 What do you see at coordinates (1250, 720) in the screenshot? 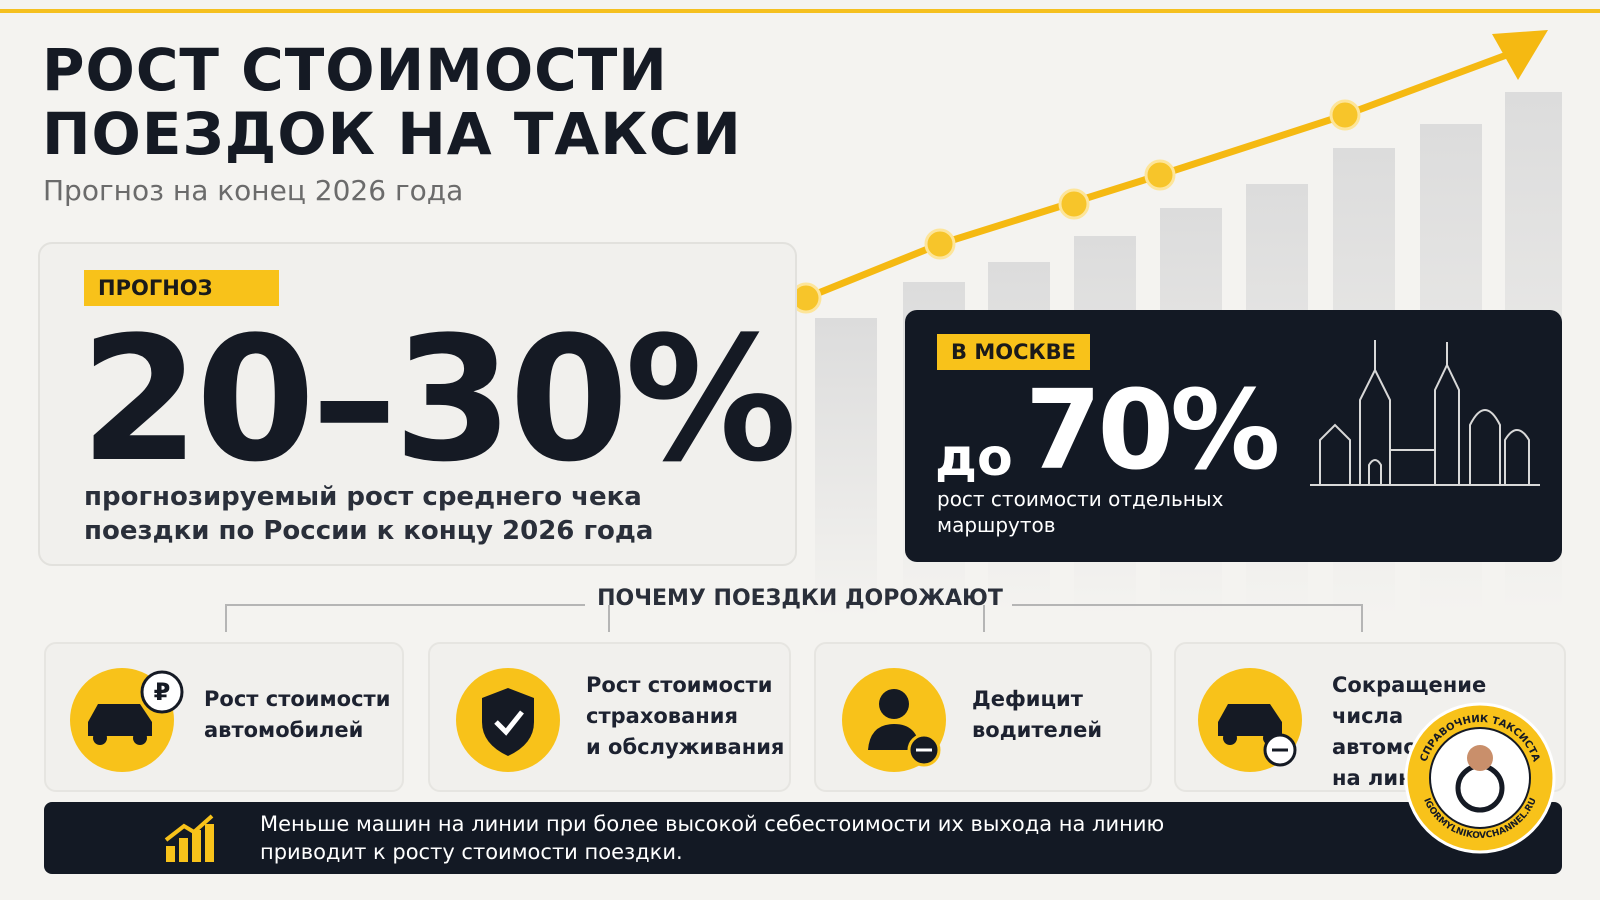
I see `car-minus-icon` at bounding box center [1250, 720].